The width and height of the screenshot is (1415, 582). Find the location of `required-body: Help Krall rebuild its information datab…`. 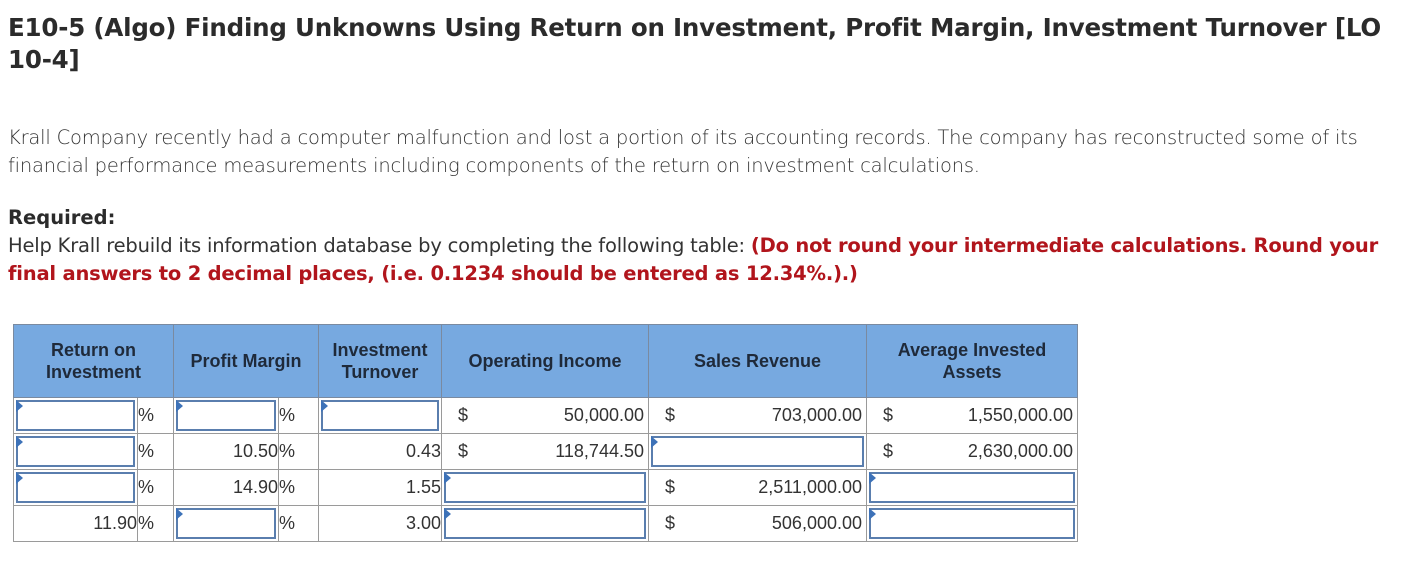

required-body: Help Krall rebuild its information datab… is located at coordinates (379, 245).